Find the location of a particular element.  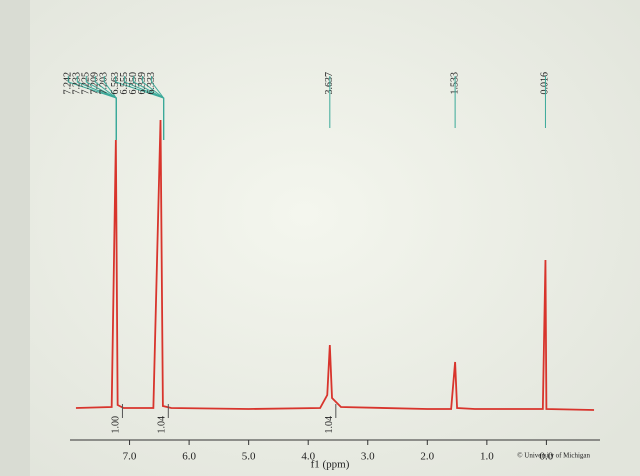

peak-label: 7.203 is located at coordinates (104, 83).